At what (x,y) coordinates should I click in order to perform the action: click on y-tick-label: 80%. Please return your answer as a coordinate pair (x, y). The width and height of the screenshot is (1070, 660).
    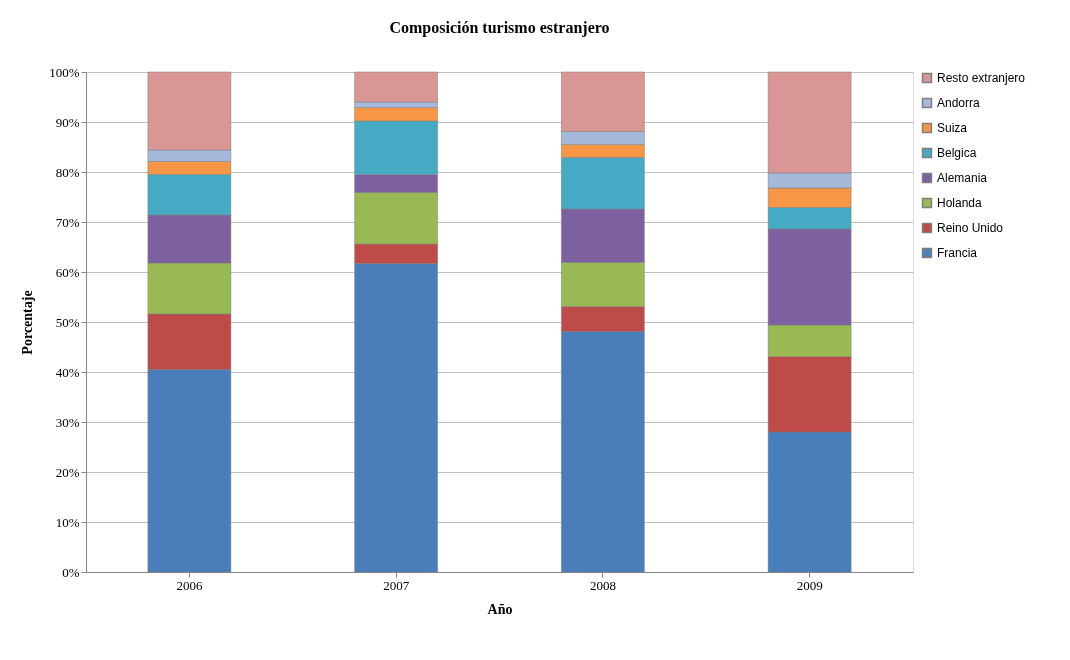
    Looking at the image, I should click on (67, 172).